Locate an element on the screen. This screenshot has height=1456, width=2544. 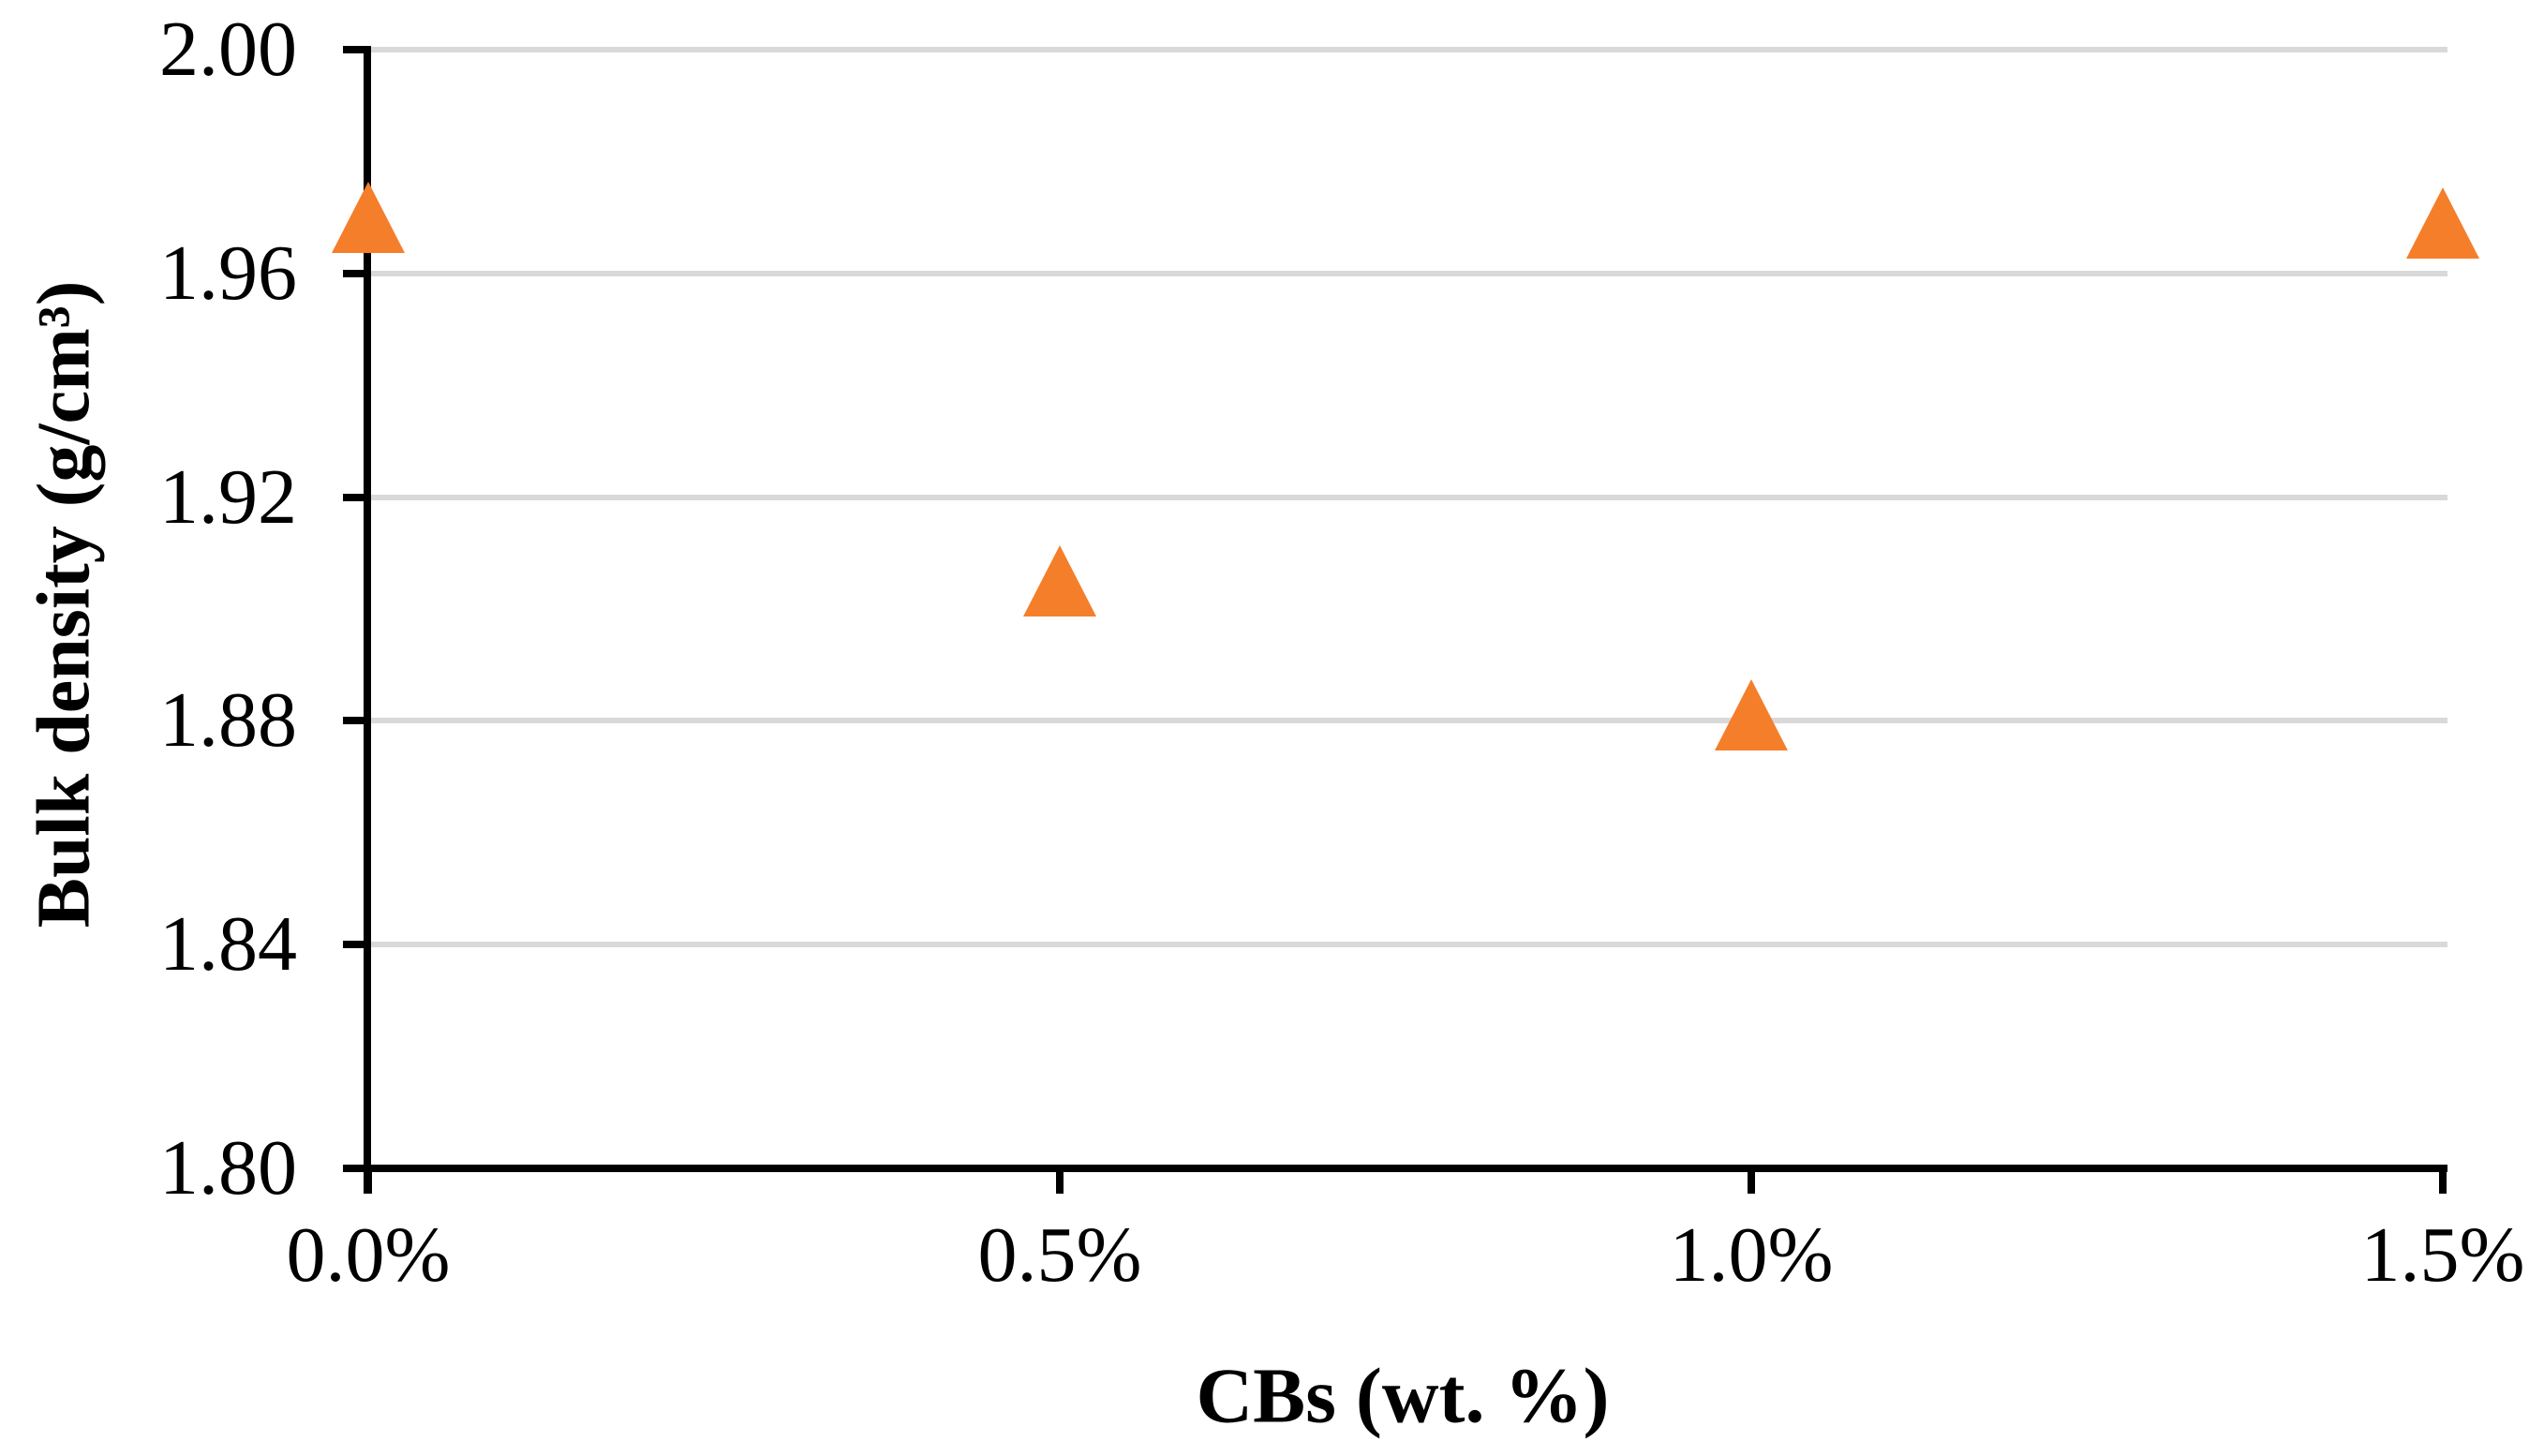
x-tick-label: 0.0% is located at coordinates (369, 1255).